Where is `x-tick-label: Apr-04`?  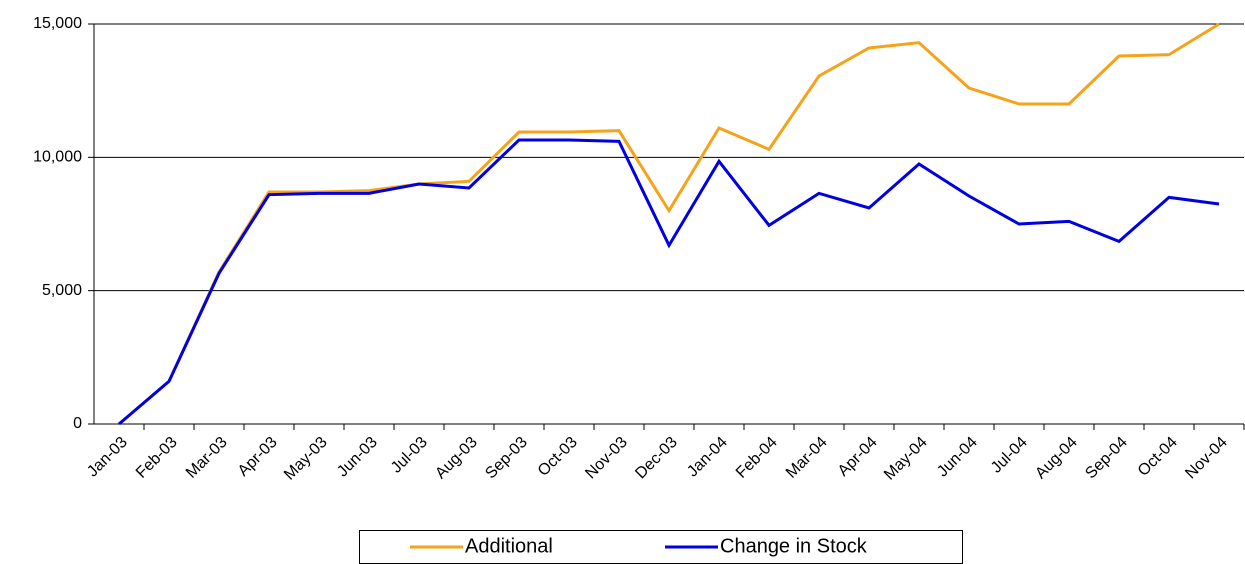
x-tick-label: Apr-04 is located at coordinates (858, 457).